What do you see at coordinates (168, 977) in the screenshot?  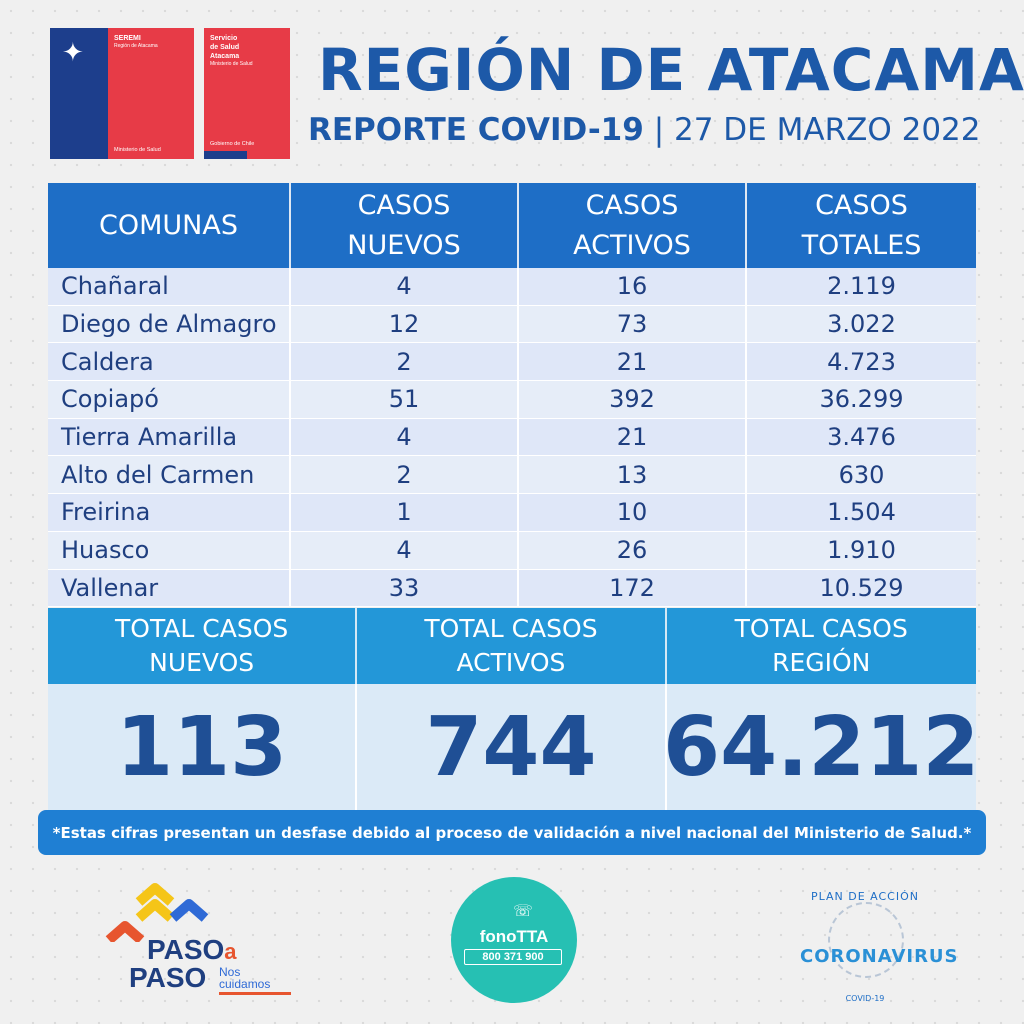 I see `paso-word-2: PASO` at bounding box center [168, 977].